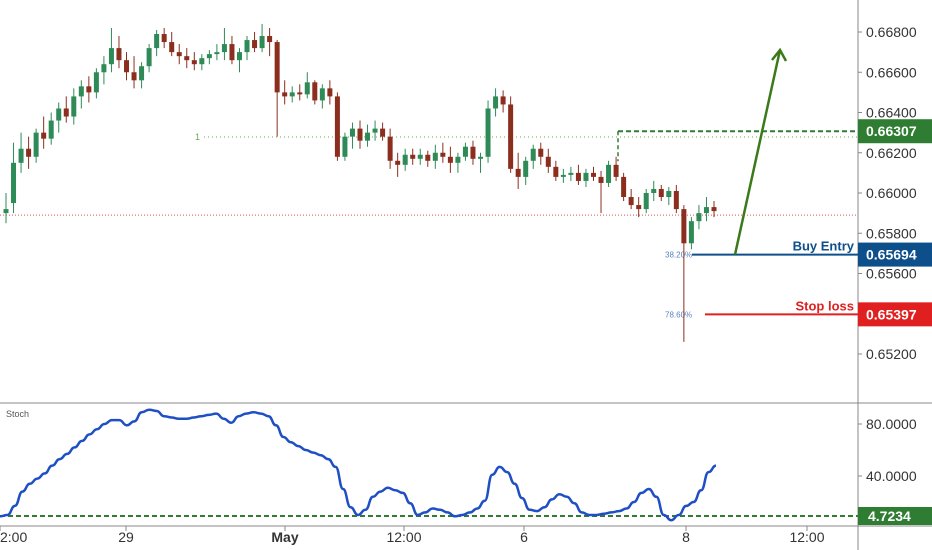 Image resolution: width=932 pixels, height=550 pixels. I want to click on price-tick-label: 0.66000, so click(891, 193).